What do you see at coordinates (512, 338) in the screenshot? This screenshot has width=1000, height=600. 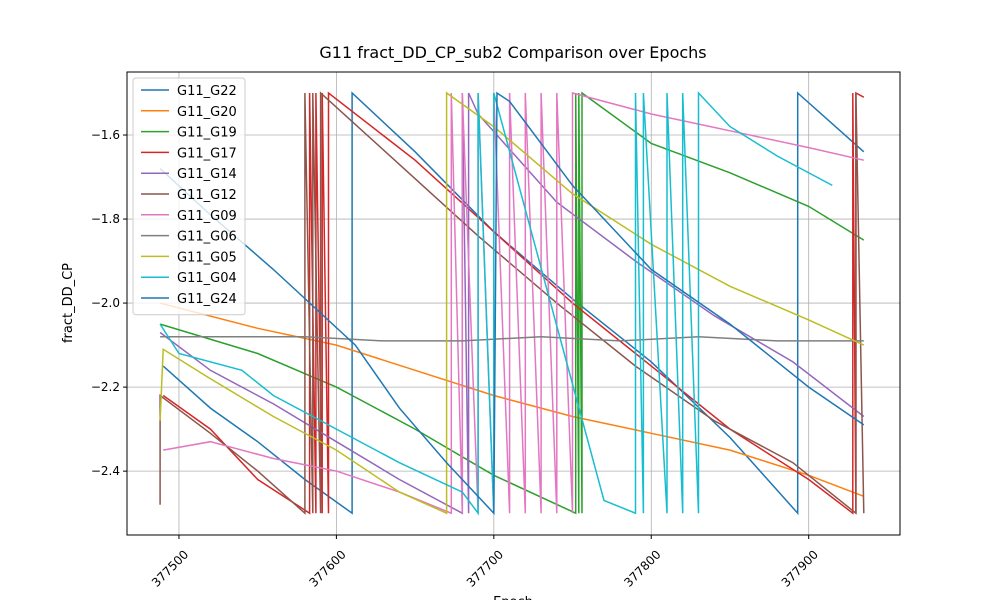 I see `series-line` at bounding box center [512, 338].